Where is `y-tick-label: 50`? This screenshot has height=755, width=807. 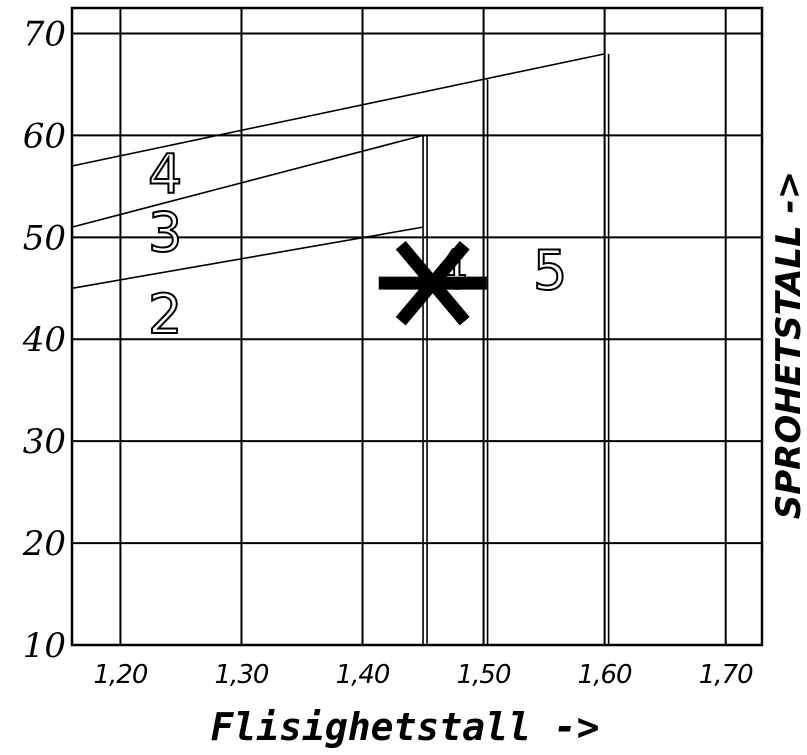
y-tick-label: 50 is located at coordinates (44, 238).